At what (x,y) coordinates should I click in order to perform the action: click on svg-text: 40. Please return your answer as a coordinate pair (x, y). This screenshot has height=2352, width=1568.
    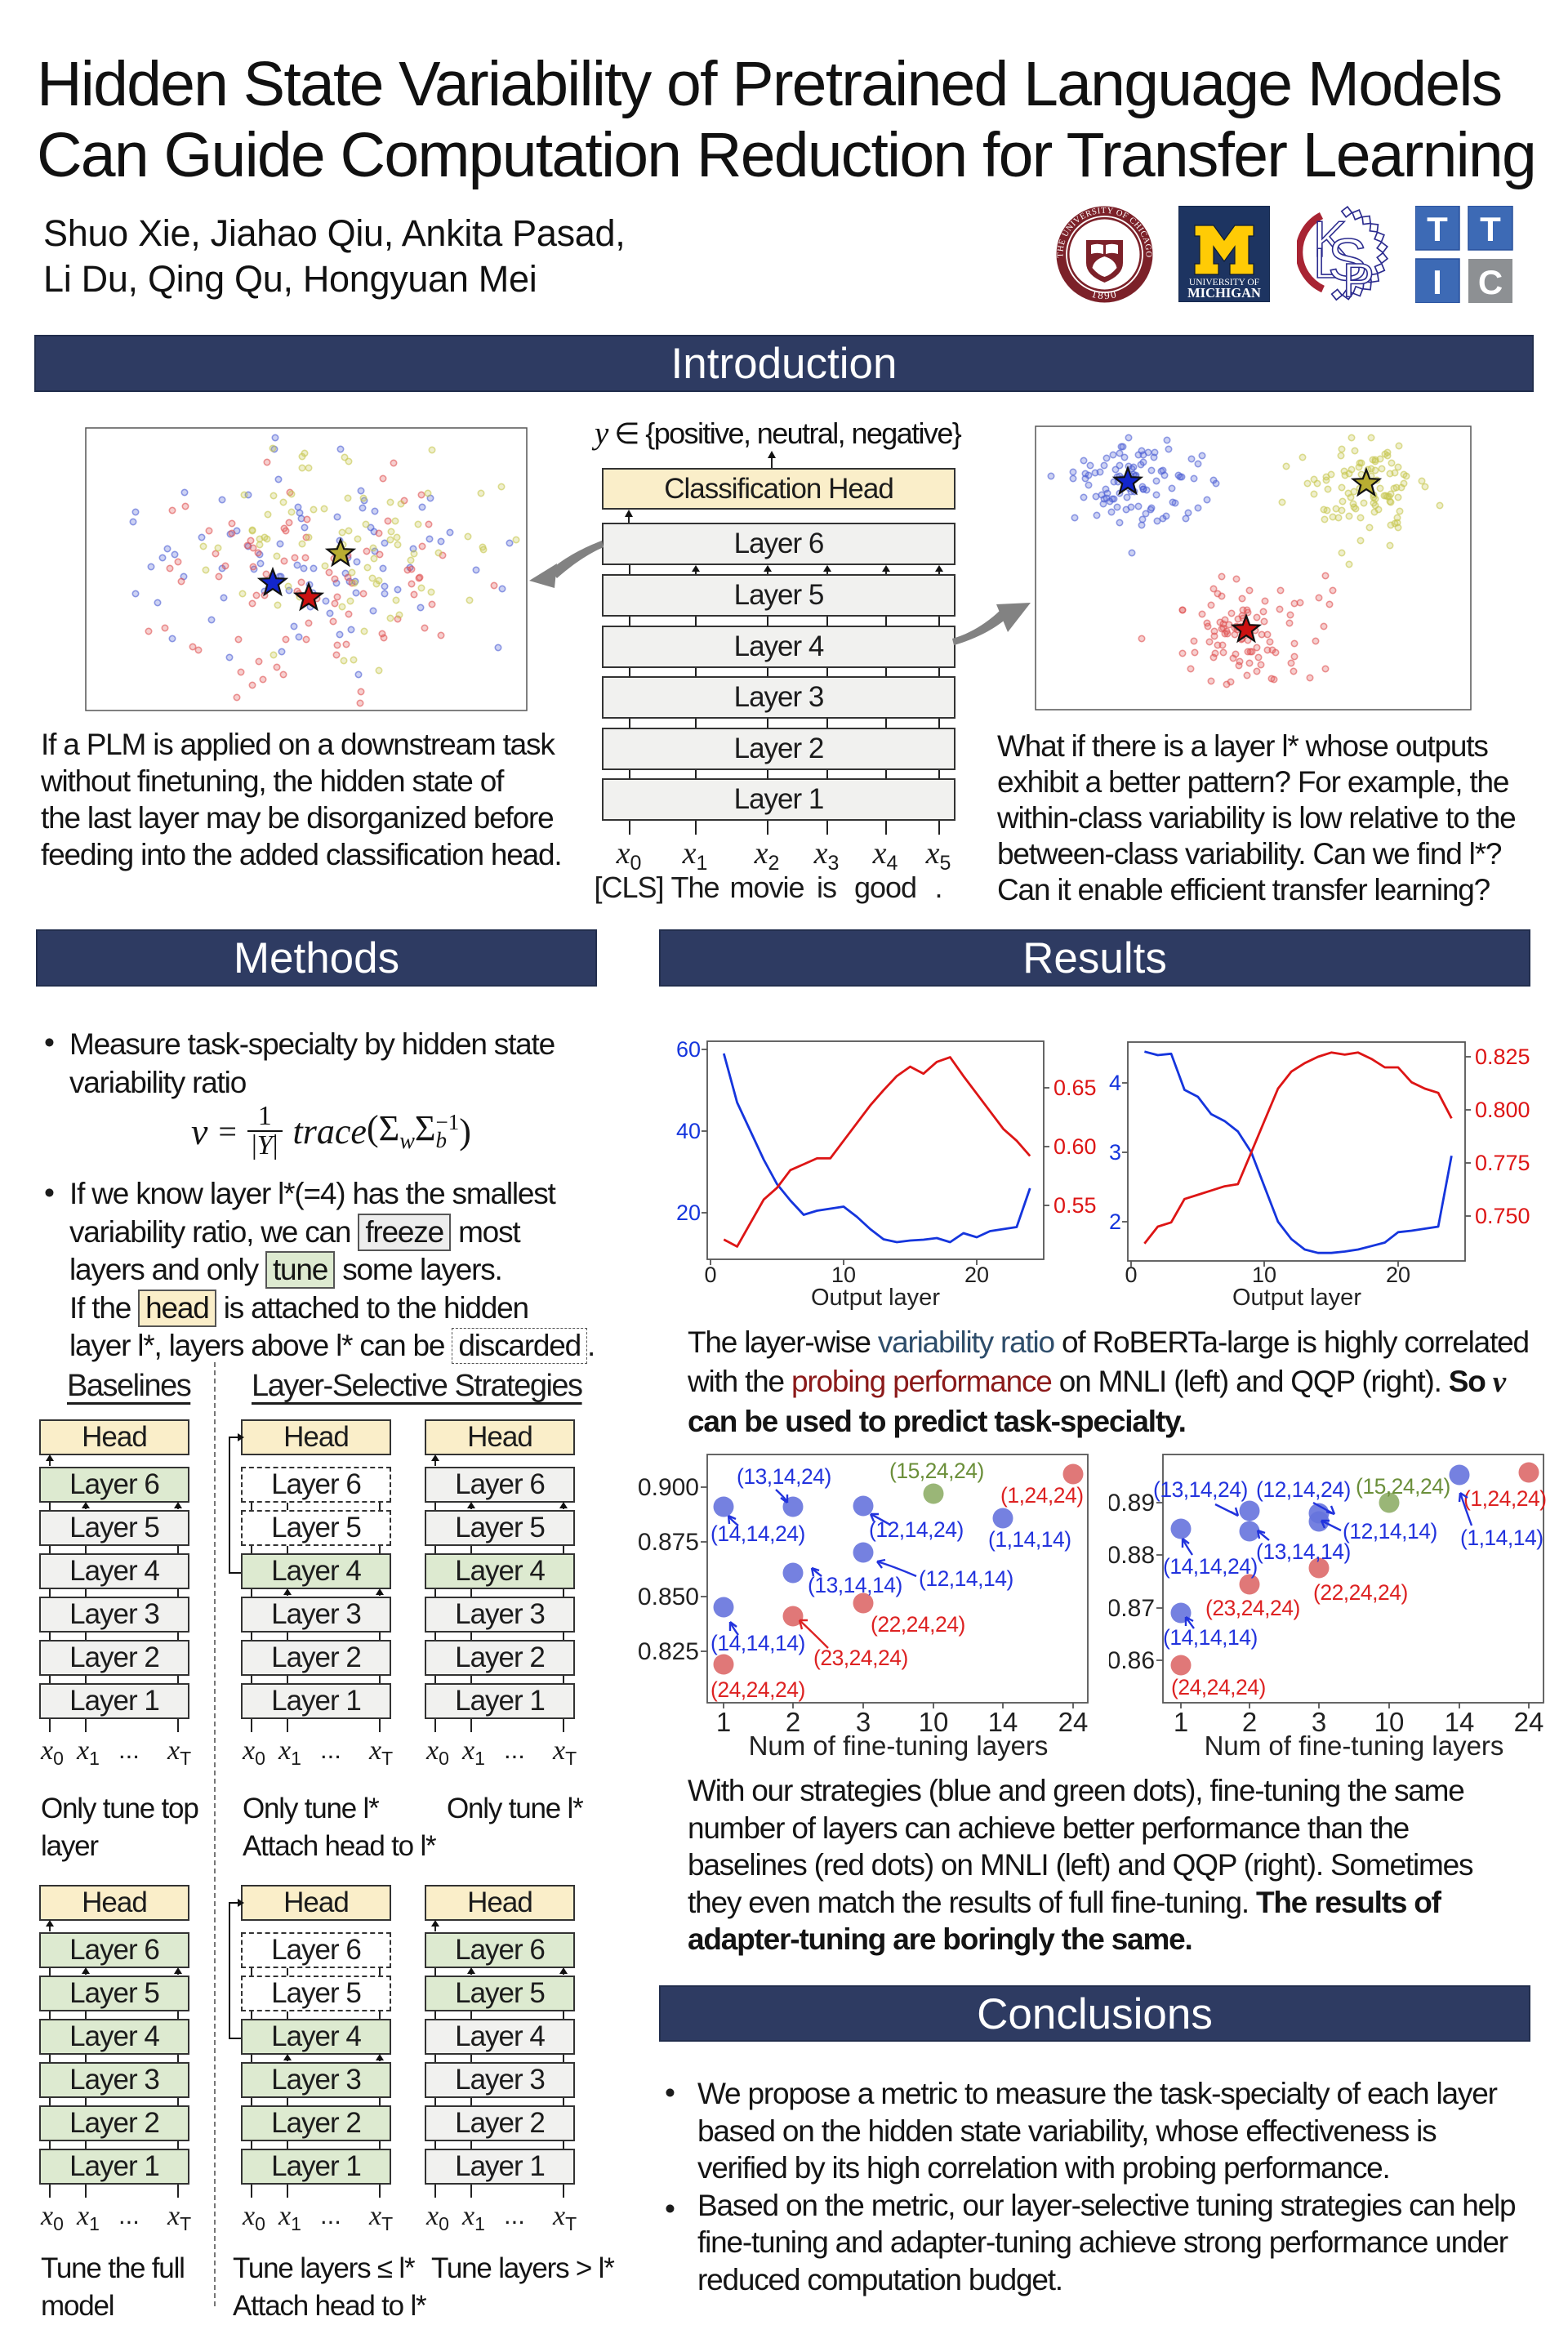
    Looking at the image, I should click on (688, 1131).